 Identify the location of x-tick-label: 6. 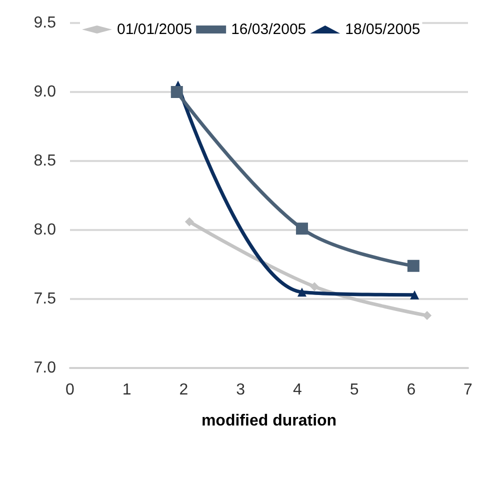
(411, 390).